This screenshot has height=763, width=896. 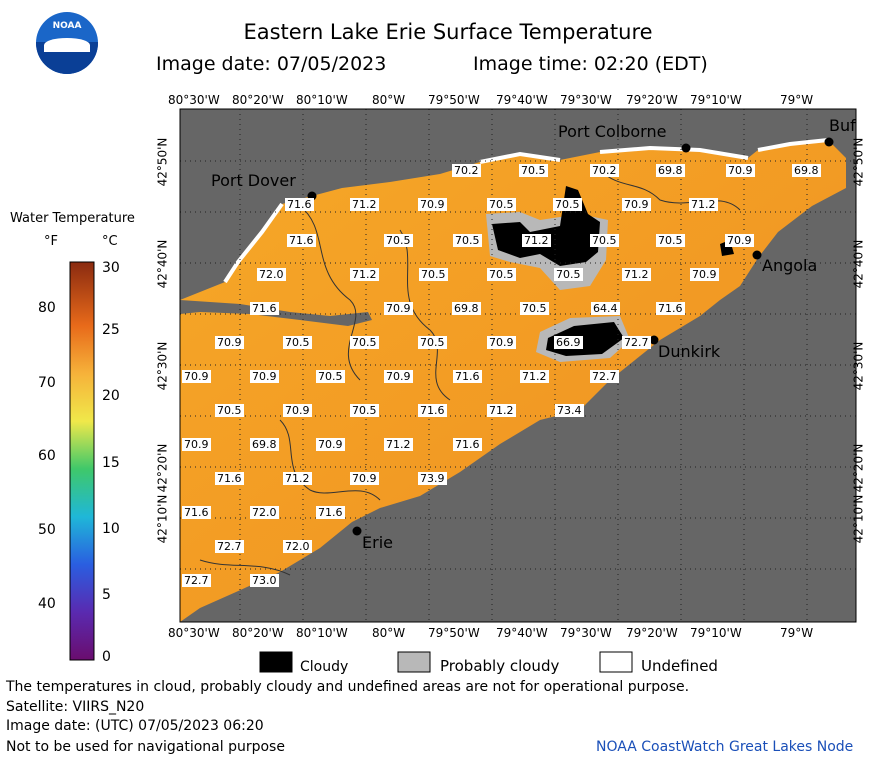 What do you see at coordinates (72, 218) in the screenshot?
I see `colorbar-title: Water Temperature` at bounding box center [72, 218].